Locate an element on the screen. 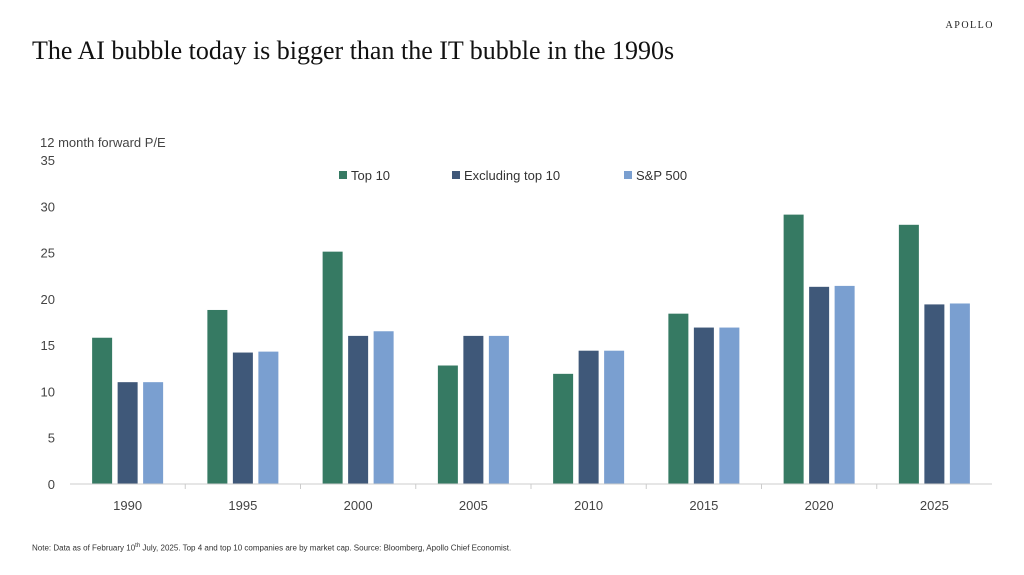  legend-label: Excluding top 10 is located at coordinates (512, 175).